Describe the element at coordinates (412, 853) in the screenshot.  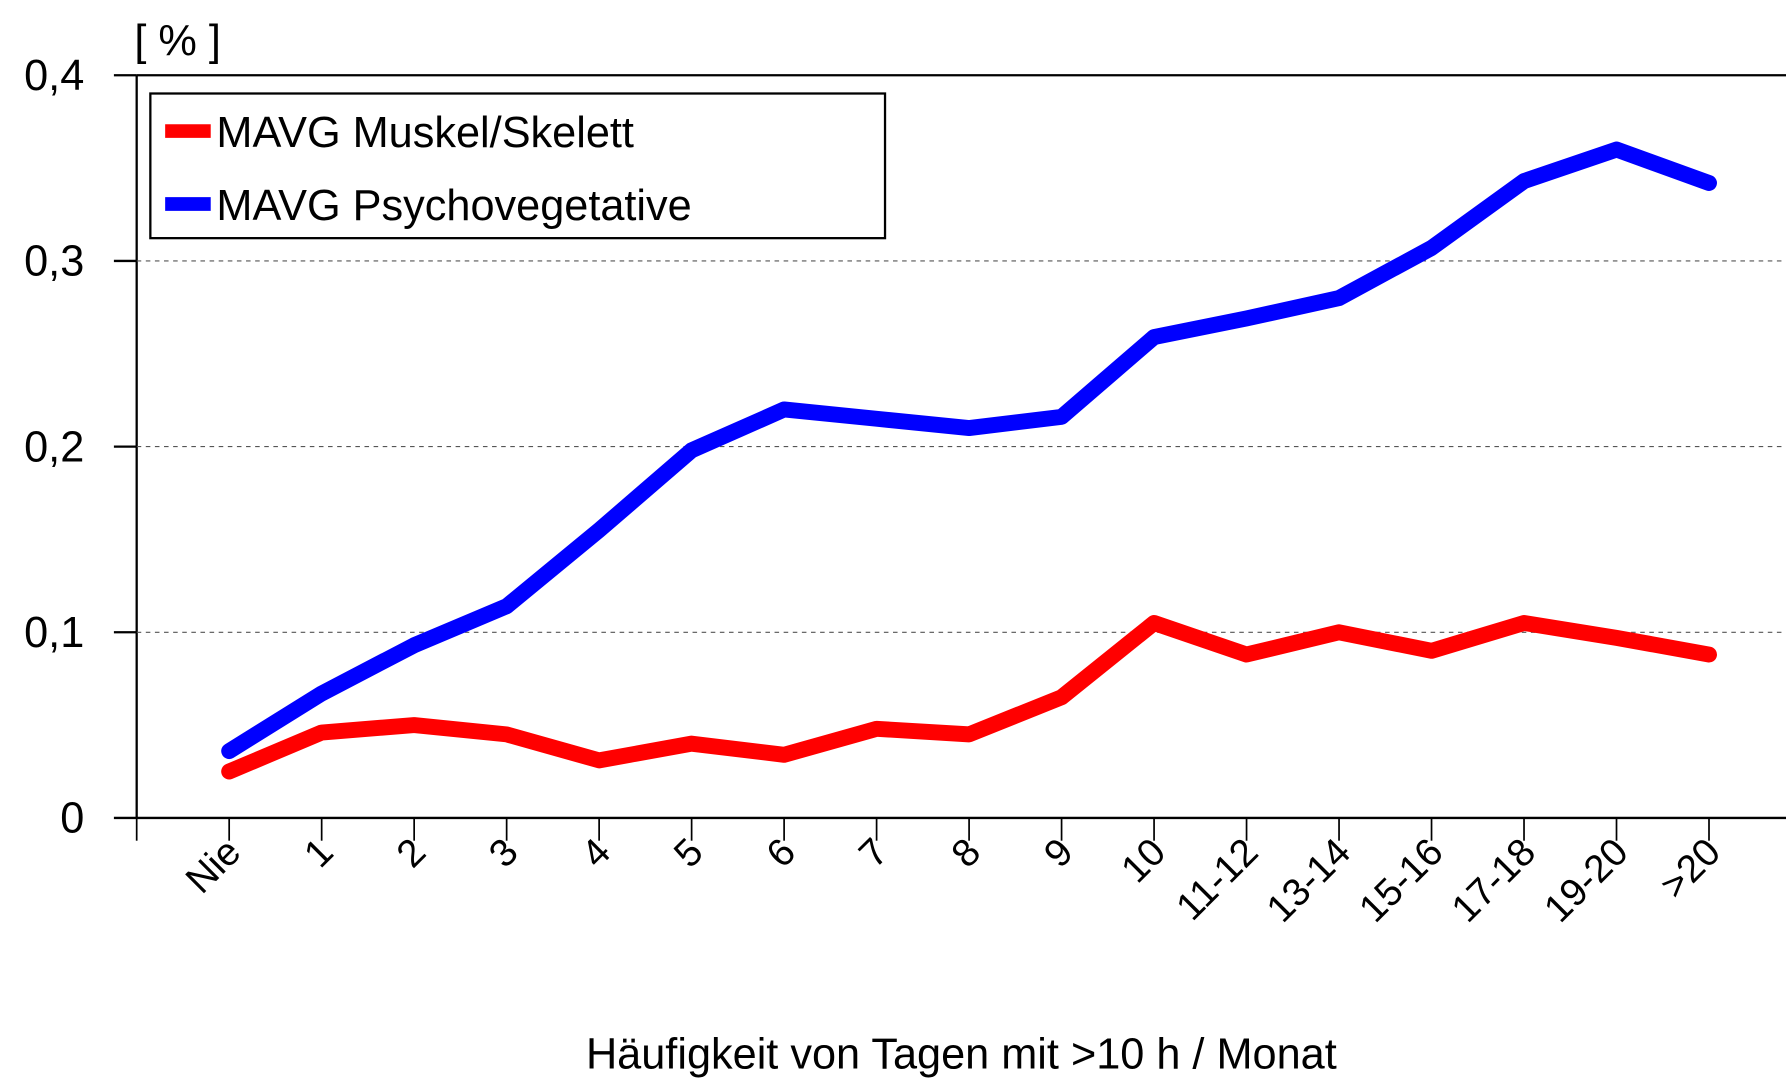
I see `x-tick-label: 2` at that location.